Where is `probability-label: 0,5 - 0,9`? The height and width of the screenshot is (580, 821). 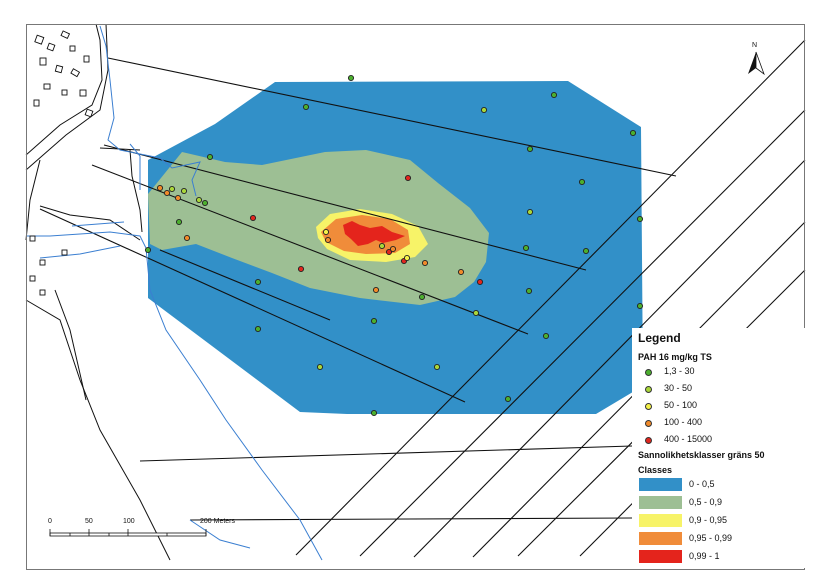
probability-label: 0,5 - 0,9 is located at coordinates (706, 502).